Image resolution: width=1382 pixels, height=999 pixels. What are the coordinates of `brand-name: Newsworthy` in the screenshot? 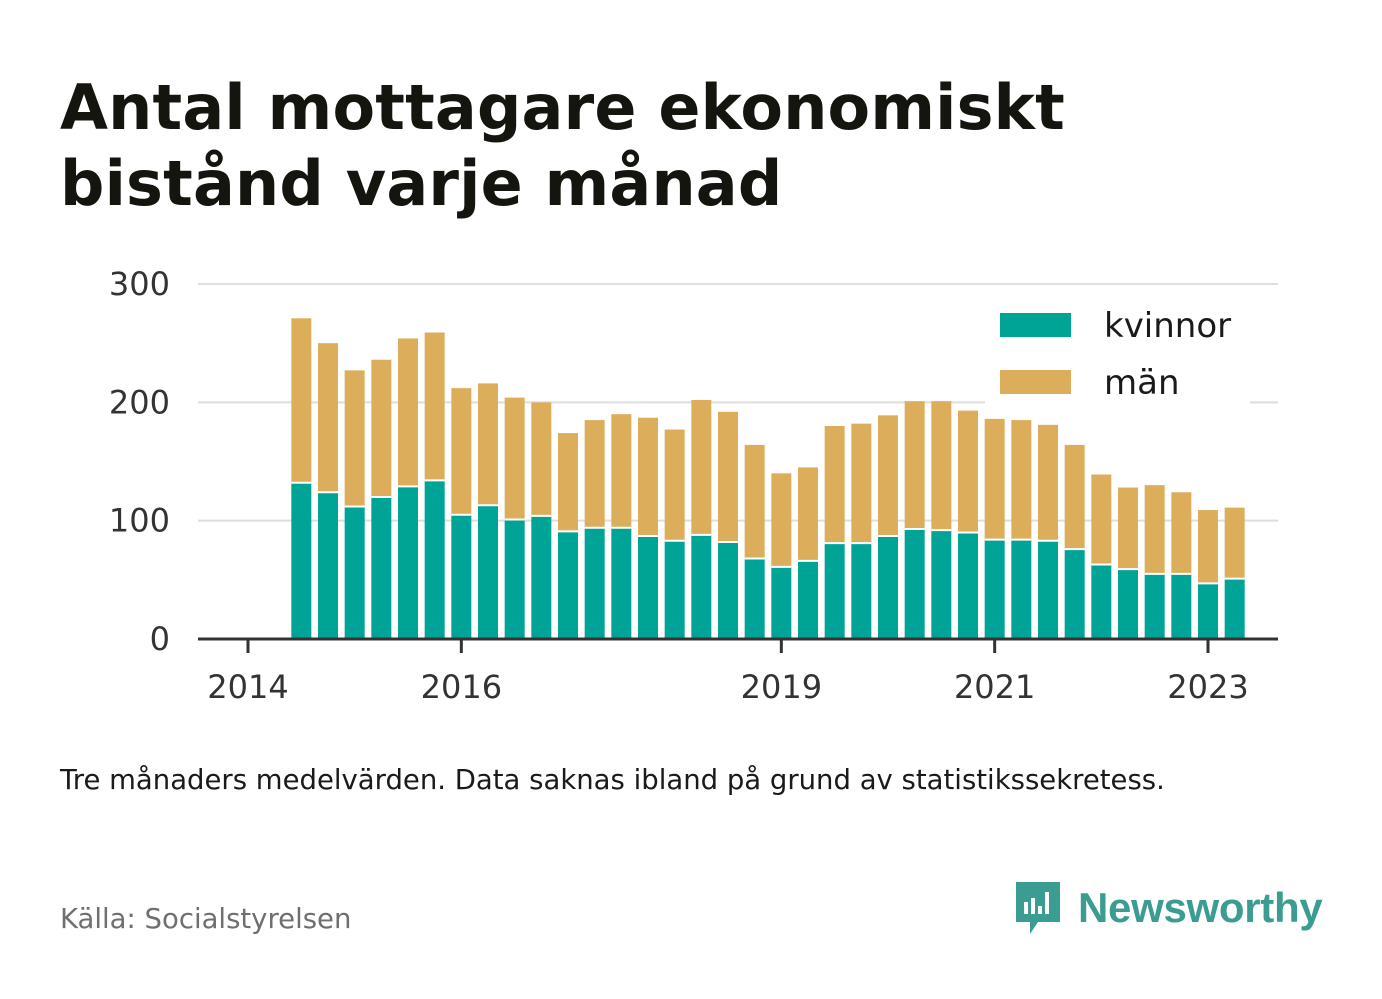 It's located at (1200, 907).